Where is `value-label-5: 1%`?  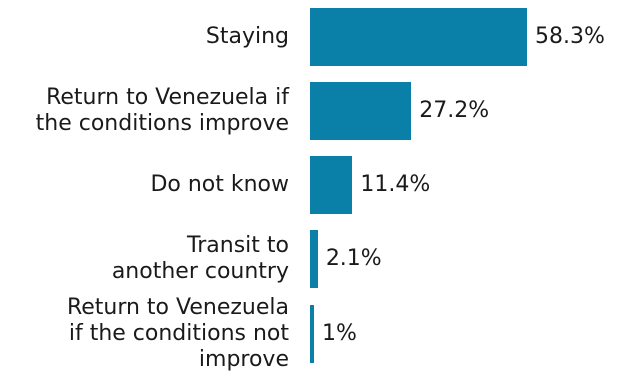 value-label-5: 1% is located at coordinates (339, 333).